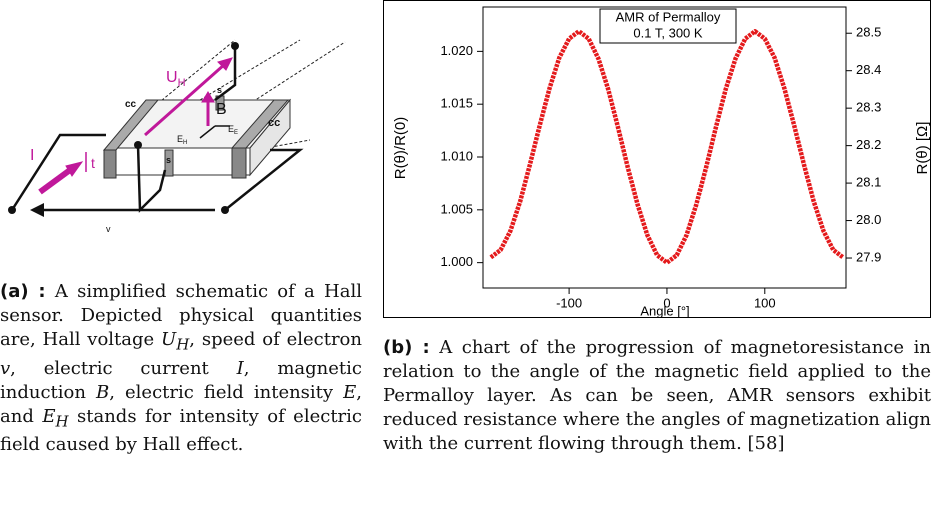  What do you see at coordinates (23, 291) in the screenshot?
I see `caption-tag: (a) :` at bounding box center [23, 291].